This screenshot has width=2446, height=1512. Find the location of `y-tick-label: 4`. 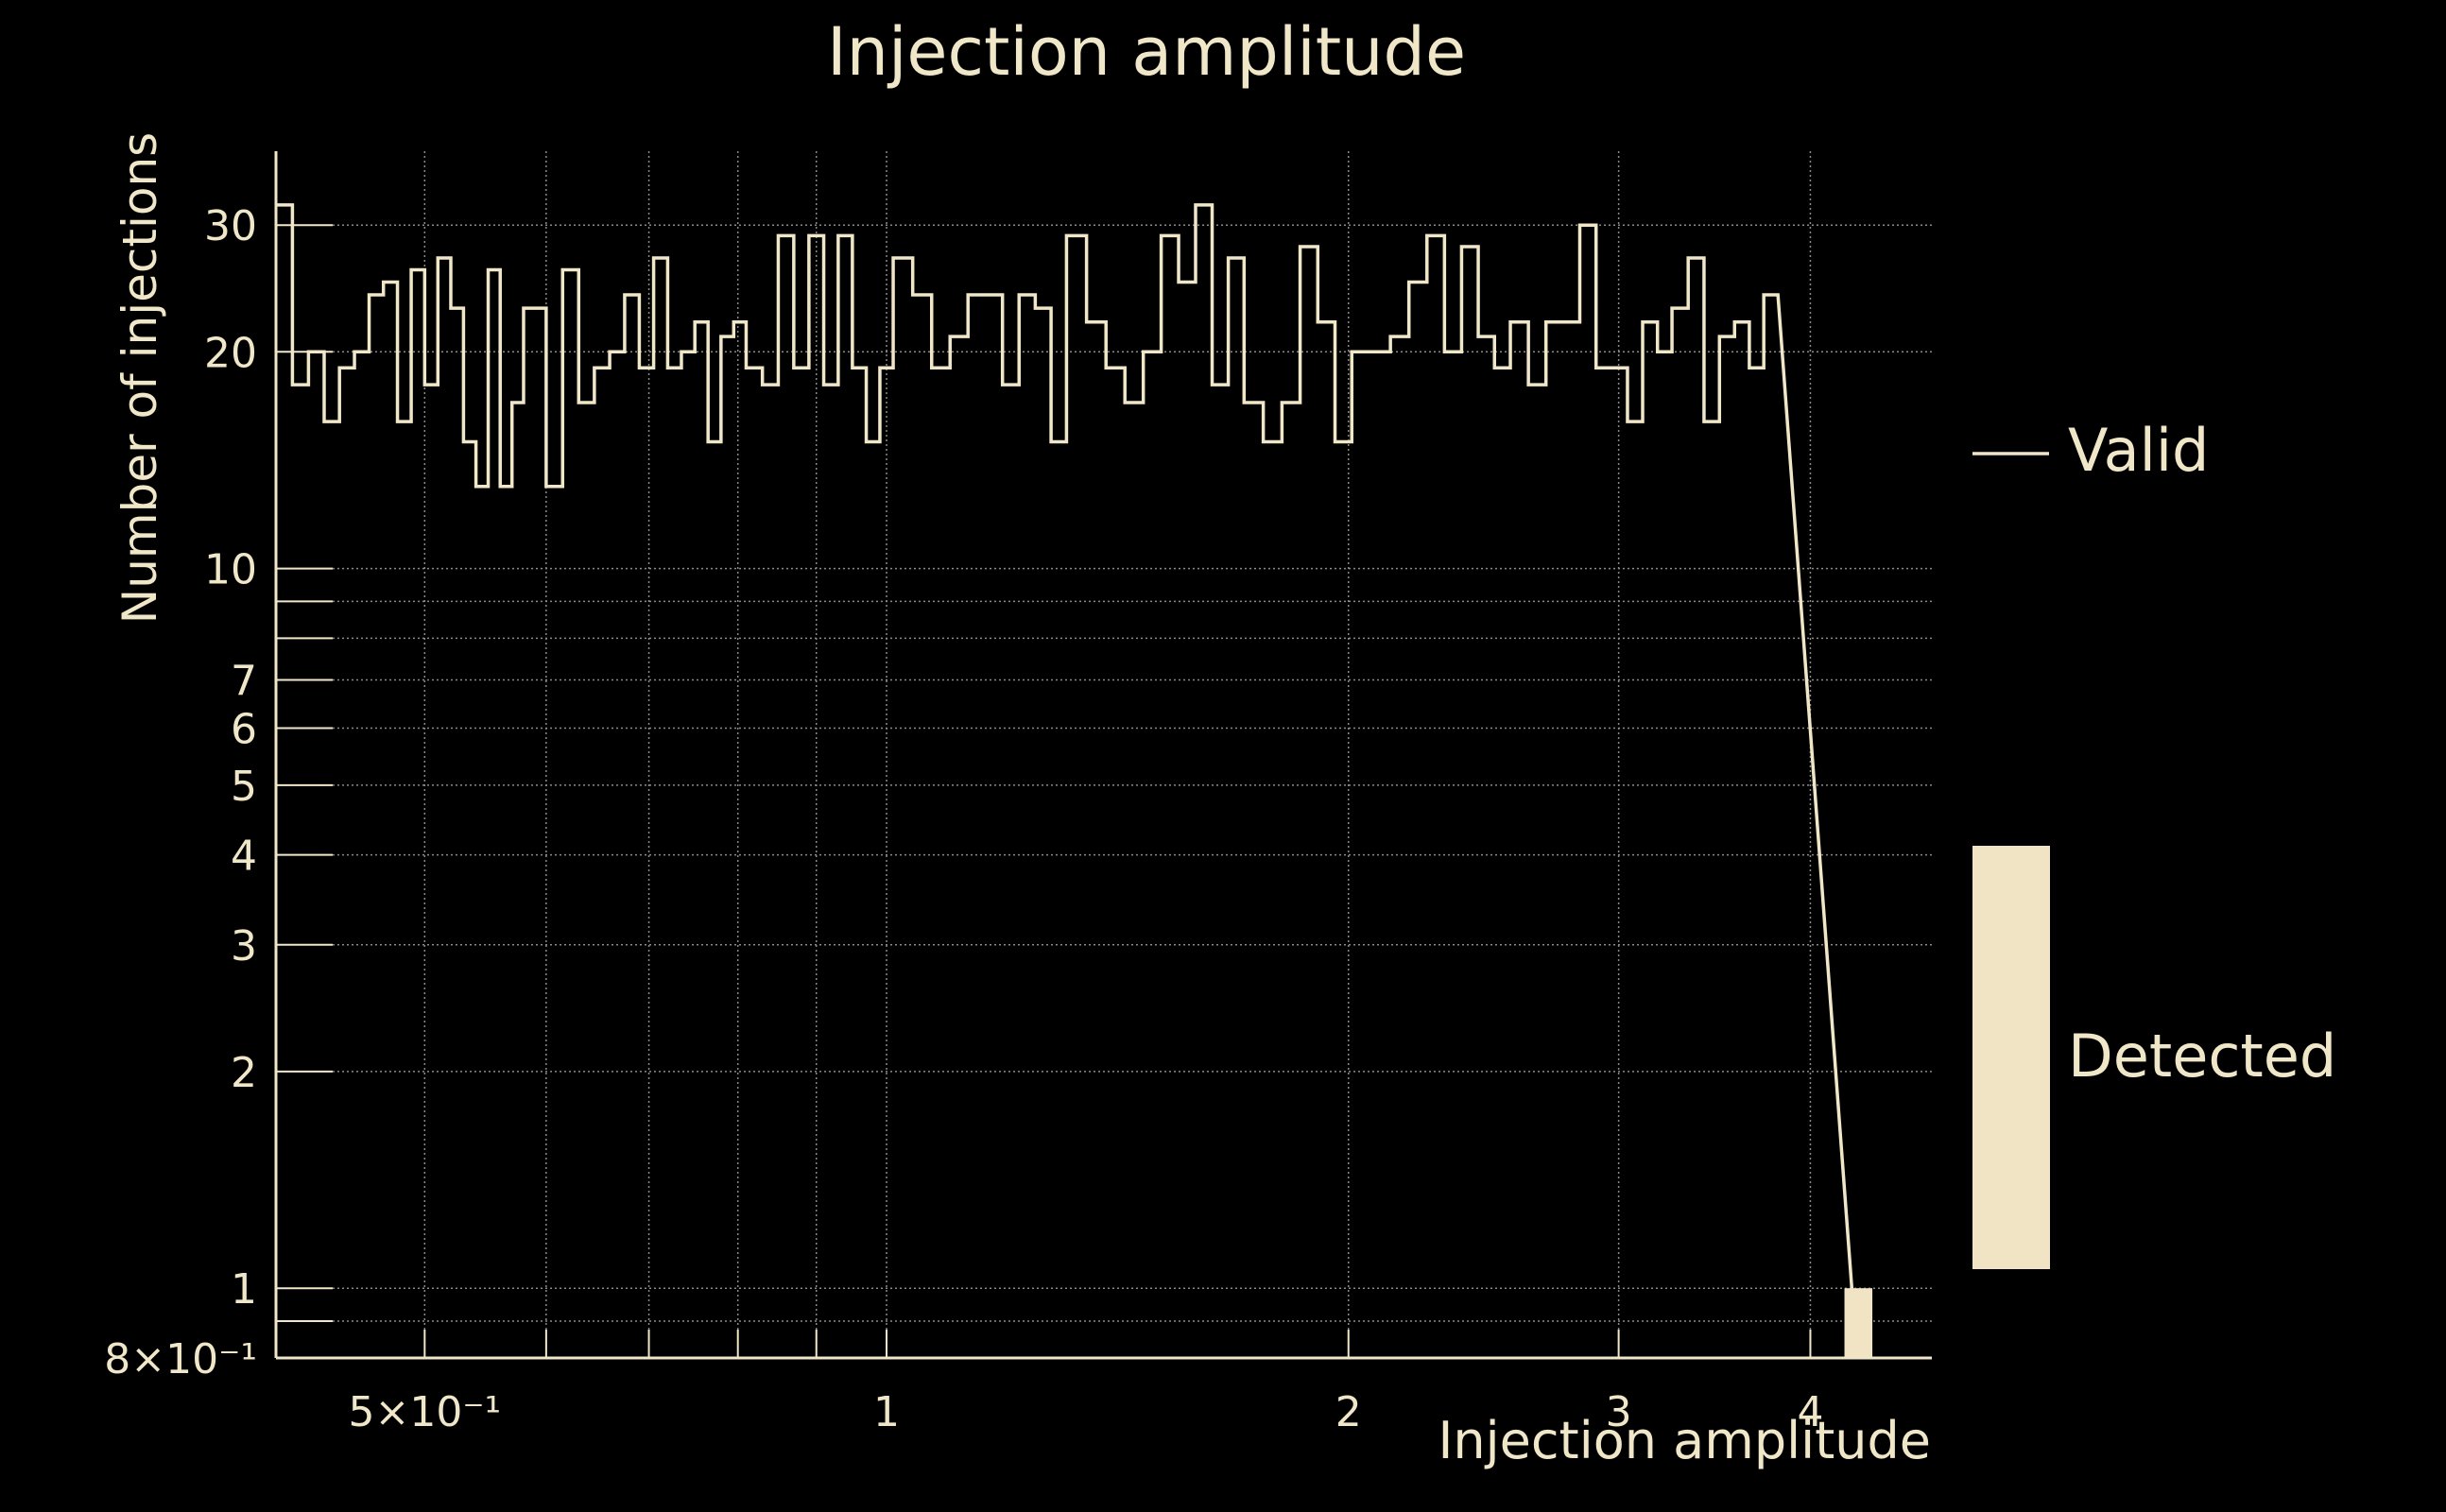

y-tick-label: 4 is located at coordinates (244, 857).